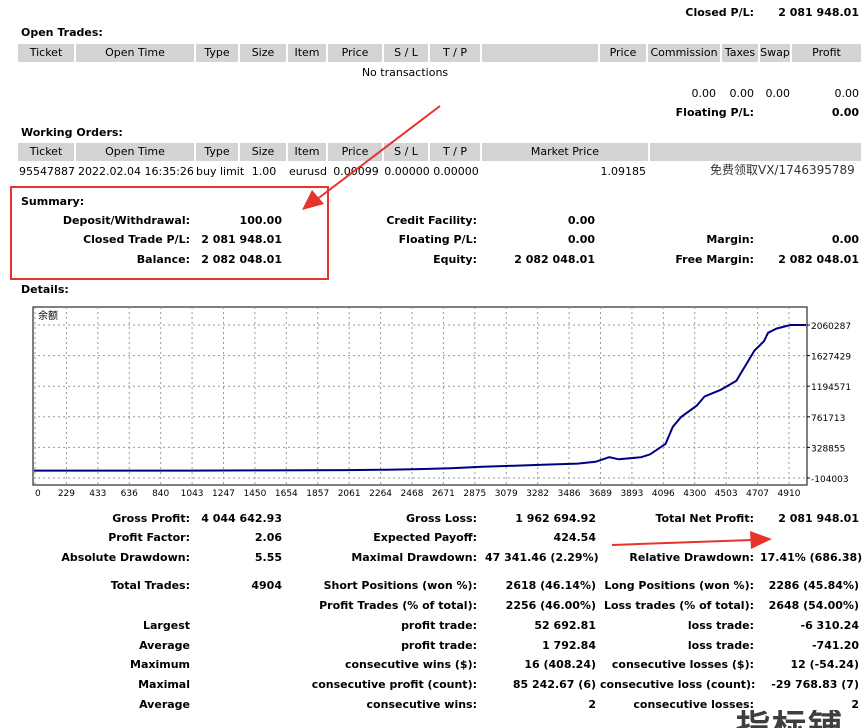 This screenshot has width=867, height=728. I want to click on long-pos-label: Long Positions (won %):, so click(679, 585).